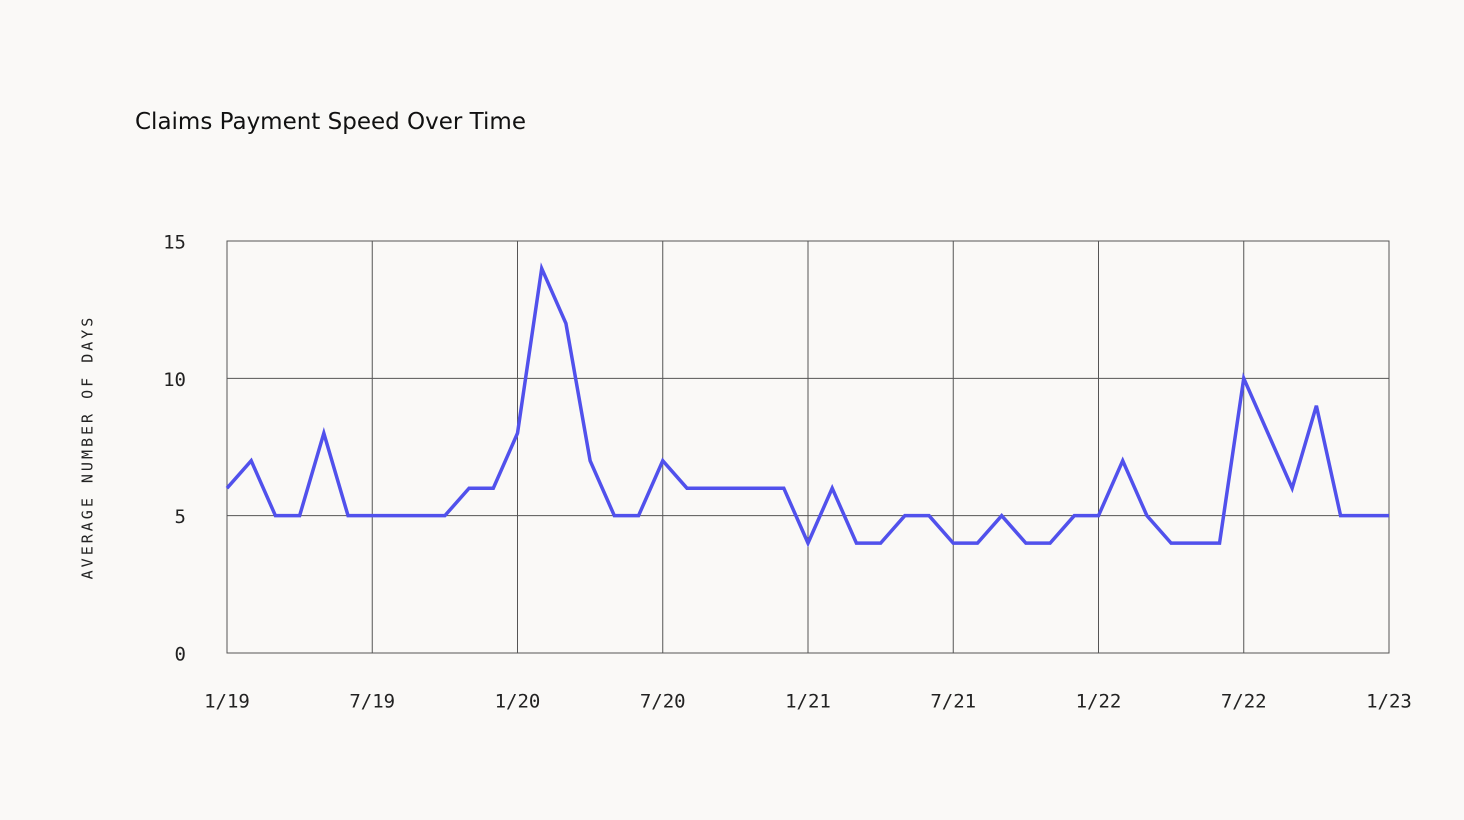 This screenshot has width=1464, height=820. Describe the element at coordinates (663, 702) in the screenshot. I see `x-tick-label: 7/20` at that location.